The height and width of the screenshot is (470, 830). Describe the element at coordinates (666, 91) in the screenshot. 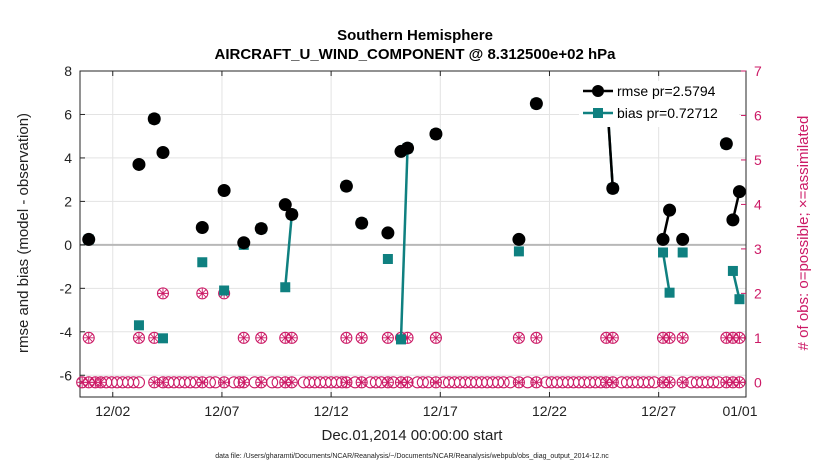

I see `legend-rmse-label: rmse pr=2.5794` at that location.